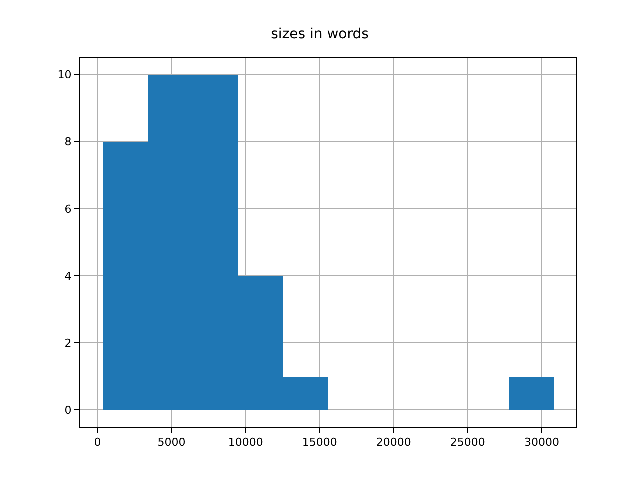  I want to click on x-tick-label: 10000, so click(246, 443).